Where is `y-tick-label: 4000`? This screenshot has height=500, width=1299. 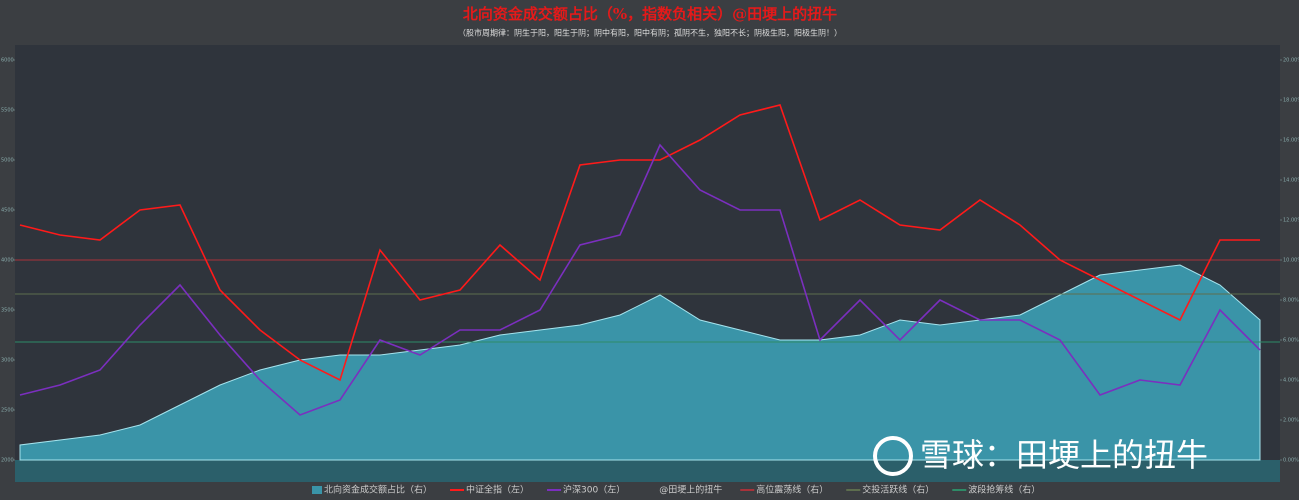
y-tick-label: 4000 is located at coordinates (7, 261).